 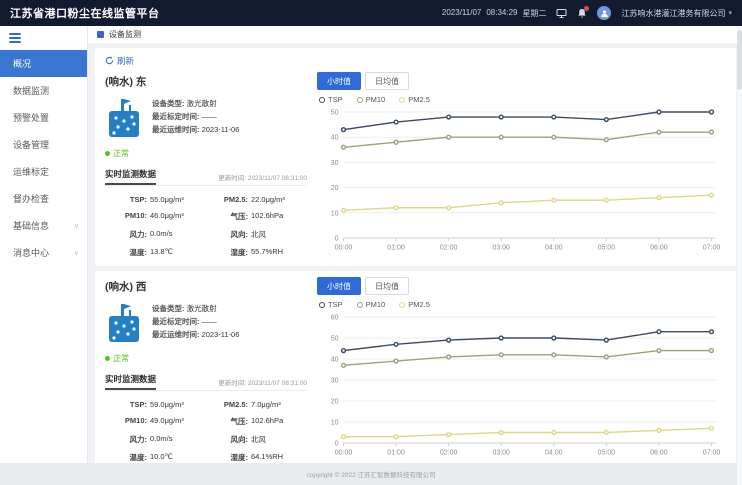 I want to click on refresh-icon, so click(x=109, y=60).